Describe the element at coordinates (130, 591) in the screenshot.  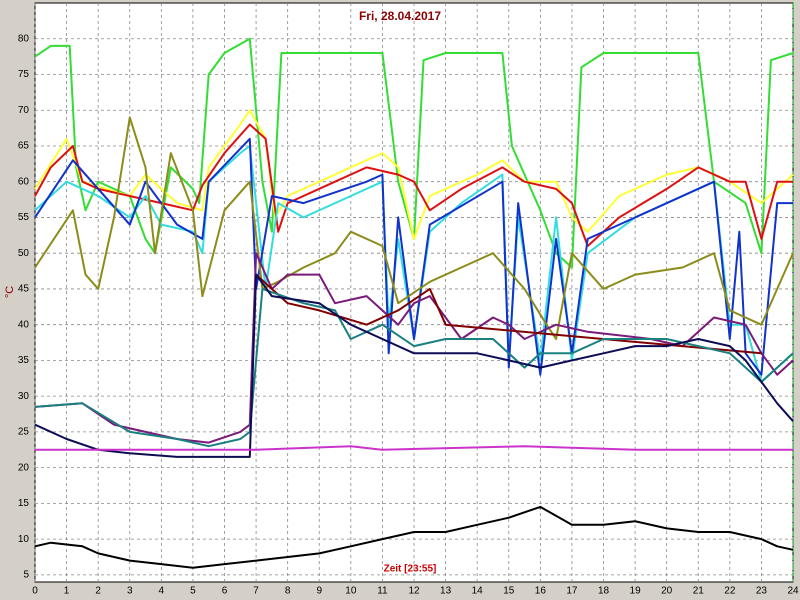
I see `x-tick-label: 3` at that location.